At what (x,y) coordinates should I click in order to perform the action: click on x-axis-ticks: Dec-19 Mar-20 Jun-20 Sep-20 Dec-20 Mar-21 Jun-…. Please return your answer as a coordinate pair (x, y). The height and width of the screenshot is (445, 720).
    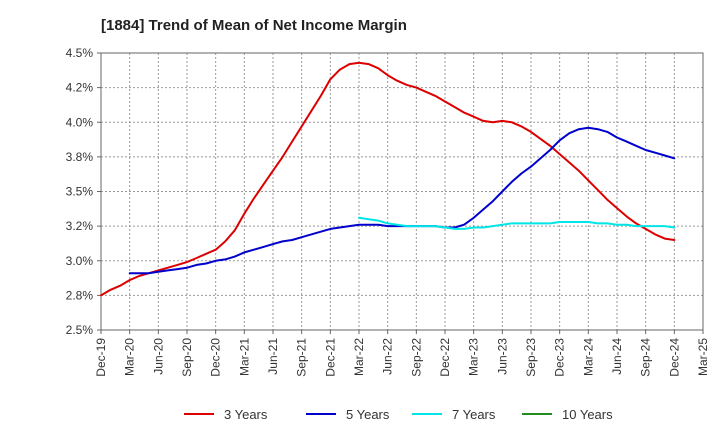
    Looking at the image, I should click on (402, 357).